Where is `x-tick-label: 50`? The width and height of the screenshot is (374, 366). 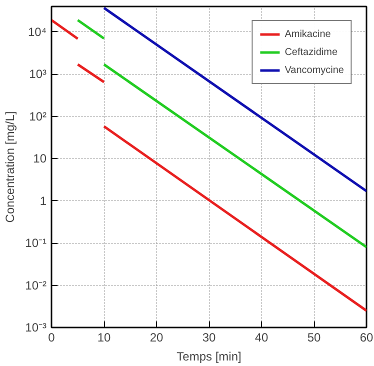
x-tick-label: 50 is located at coordinates (314, 337).